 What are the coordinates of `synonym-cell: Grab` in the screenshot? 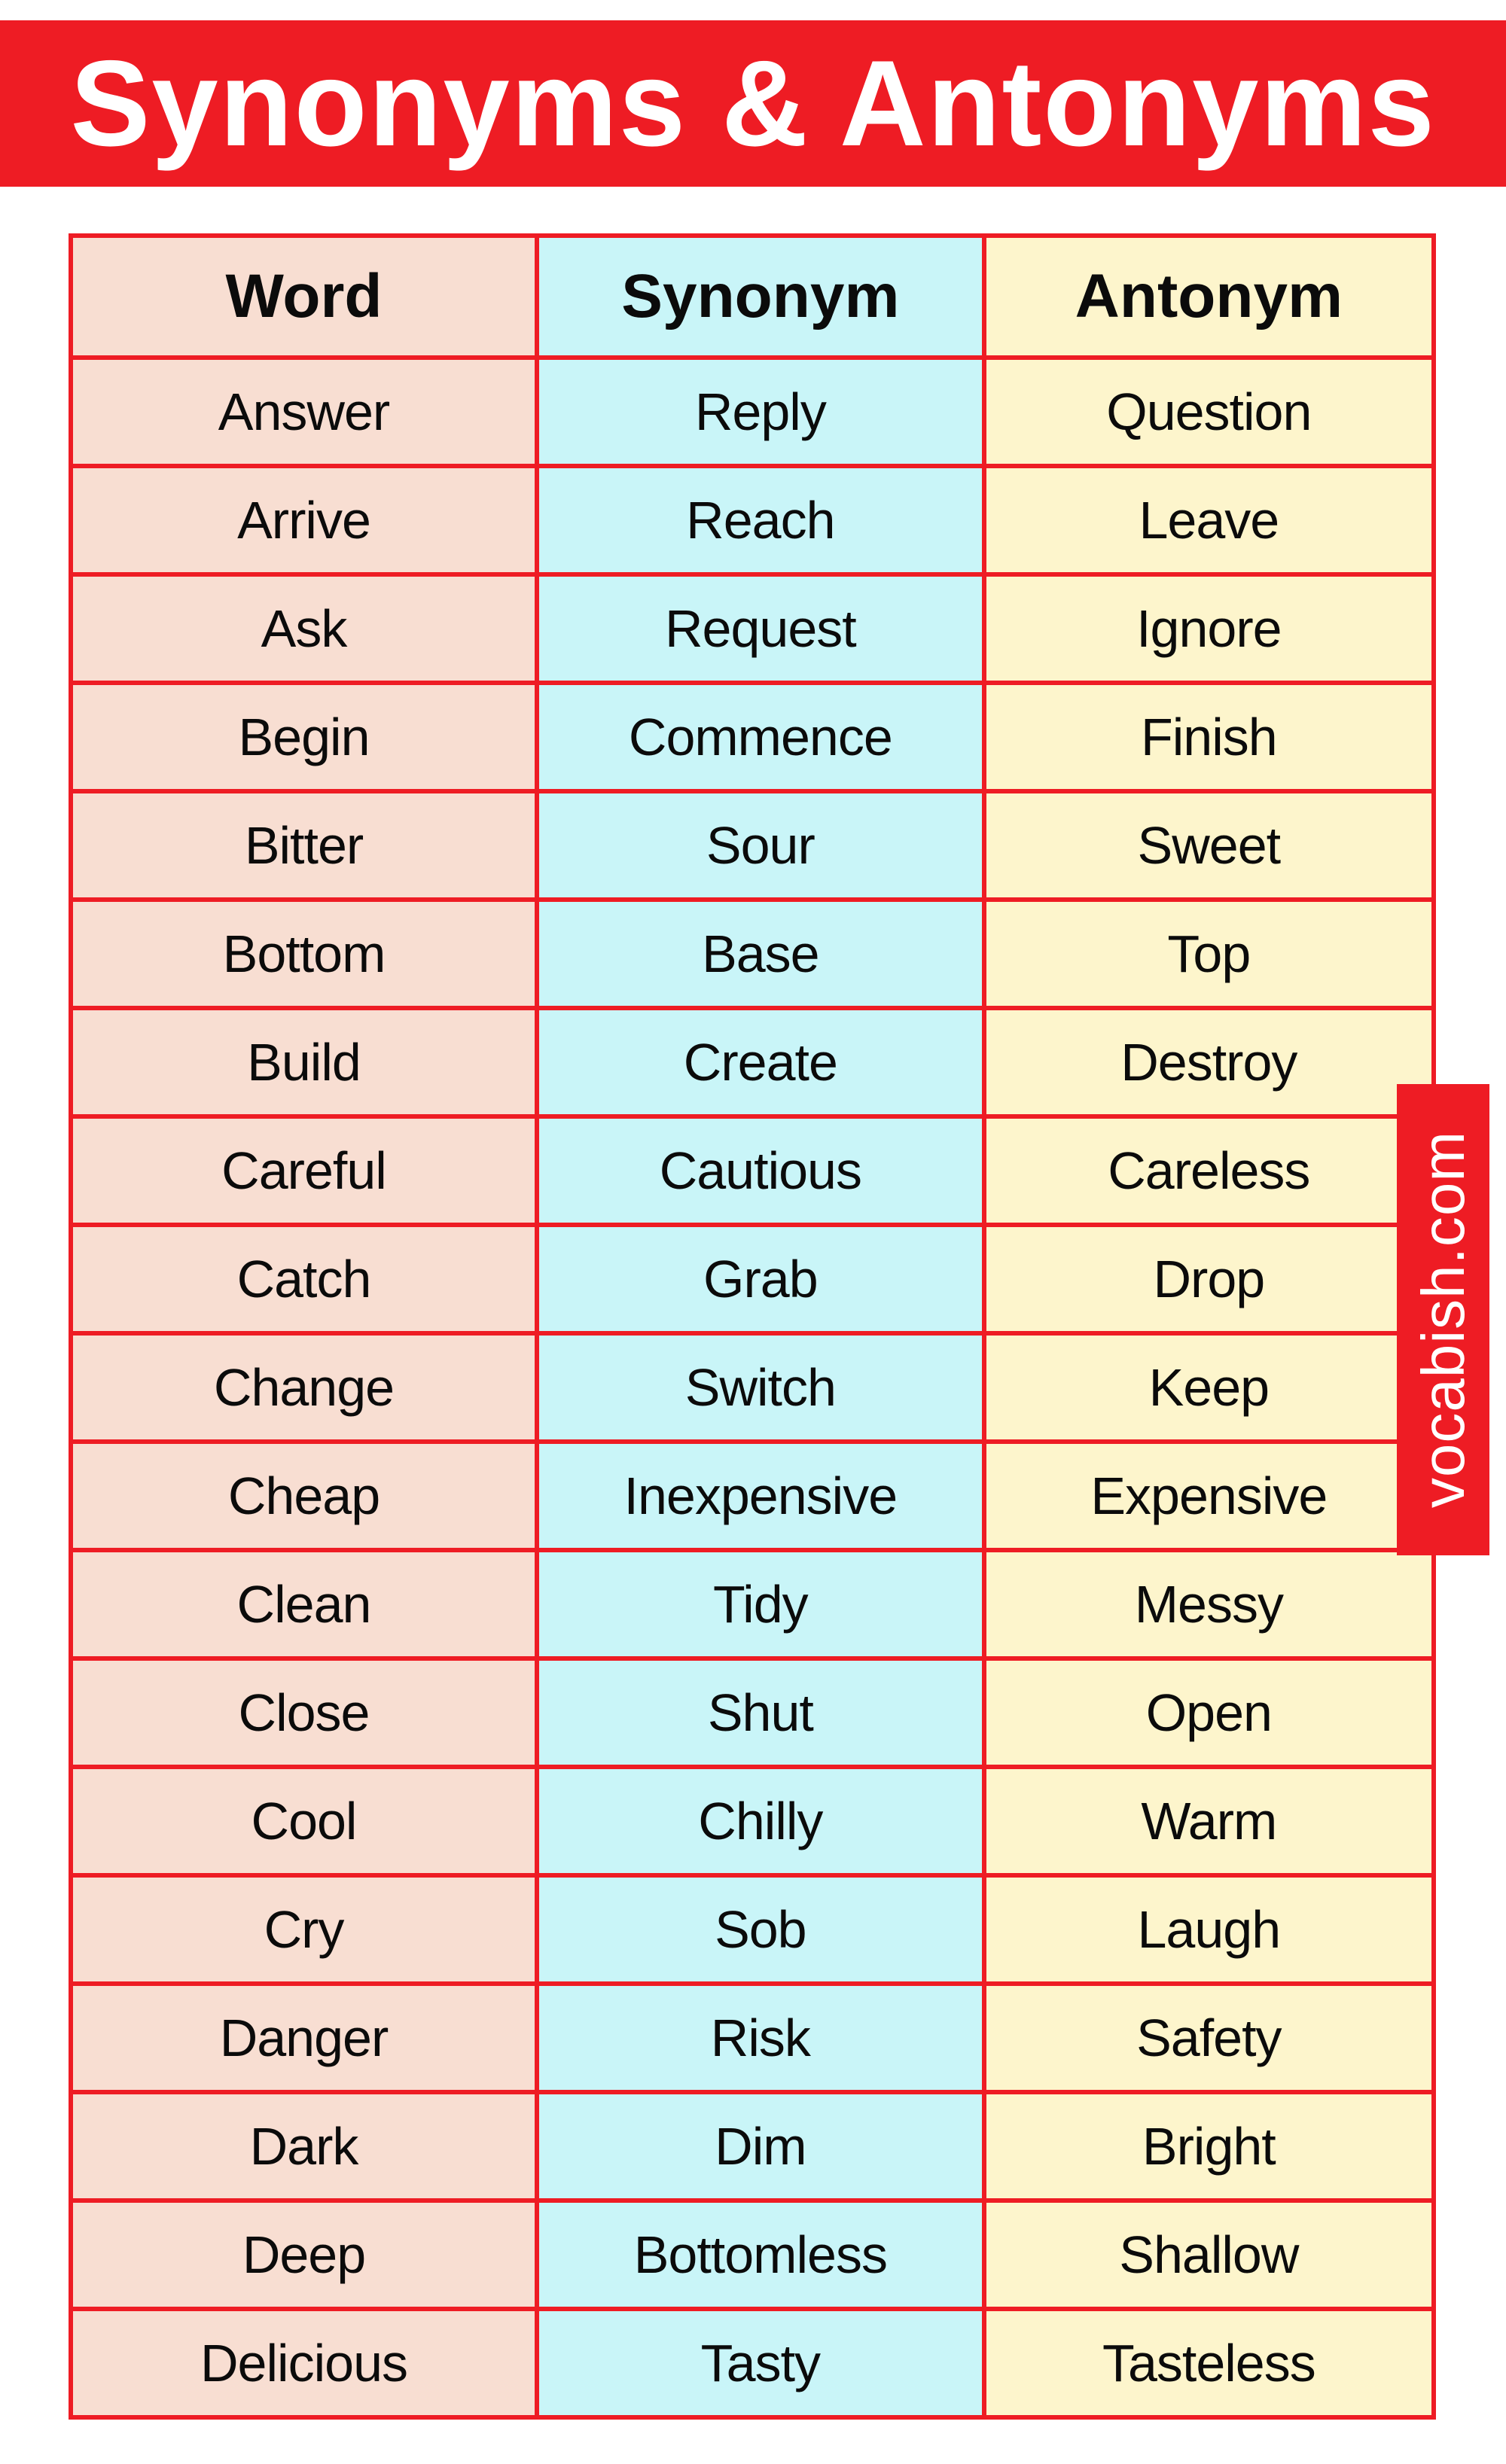 It's located at (760, 1279).